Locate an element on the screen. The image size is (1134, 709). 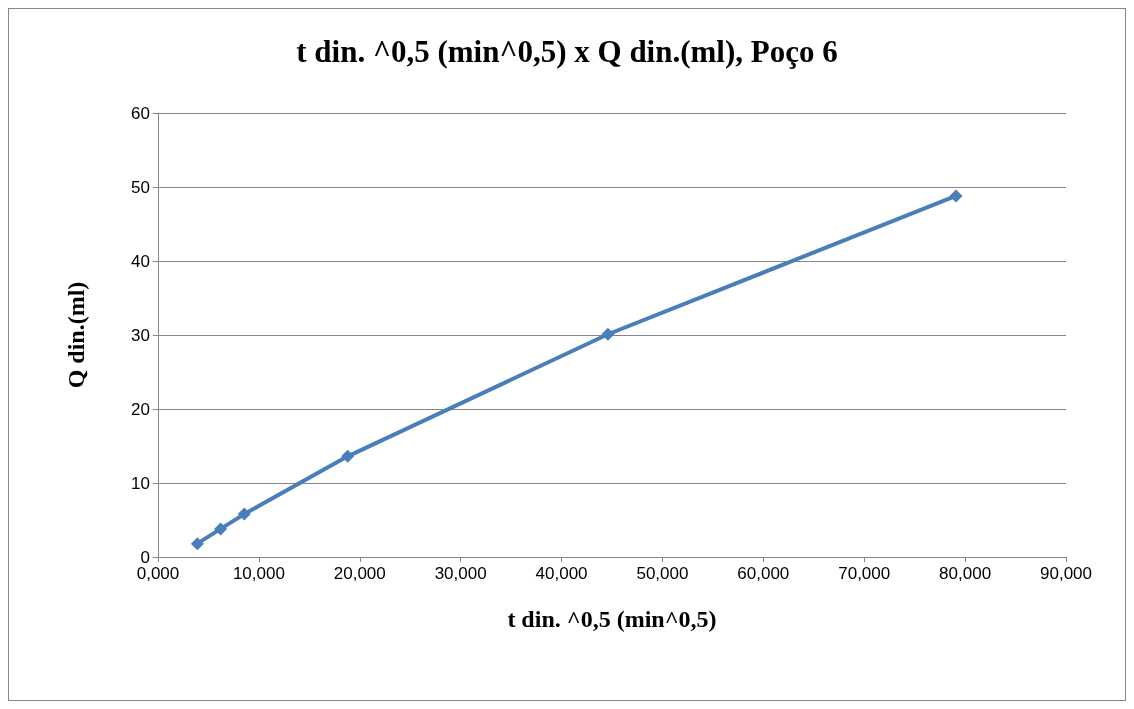
y-tick-label: 30 is located at coordinates (140, 335).